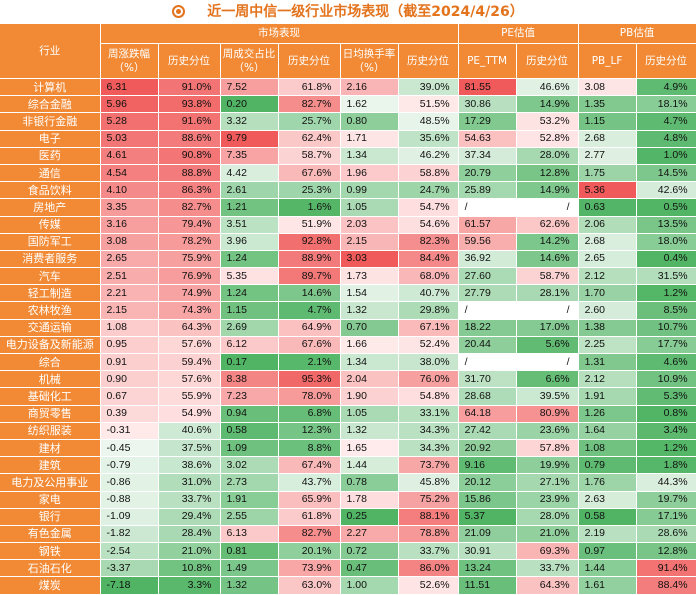  What do you see at coordinates (666, 500) in the screenshot?
I see `pb-lf-pct: 19.7%` at bounding box center [666, 500].